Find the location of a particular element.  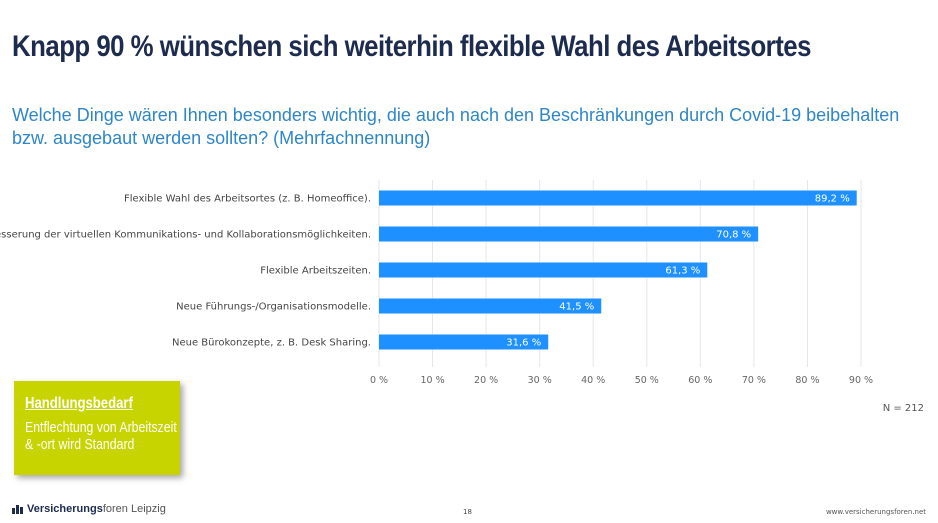

footer-url: www.versicherungsforen.net is located at coordinates (875, 512).